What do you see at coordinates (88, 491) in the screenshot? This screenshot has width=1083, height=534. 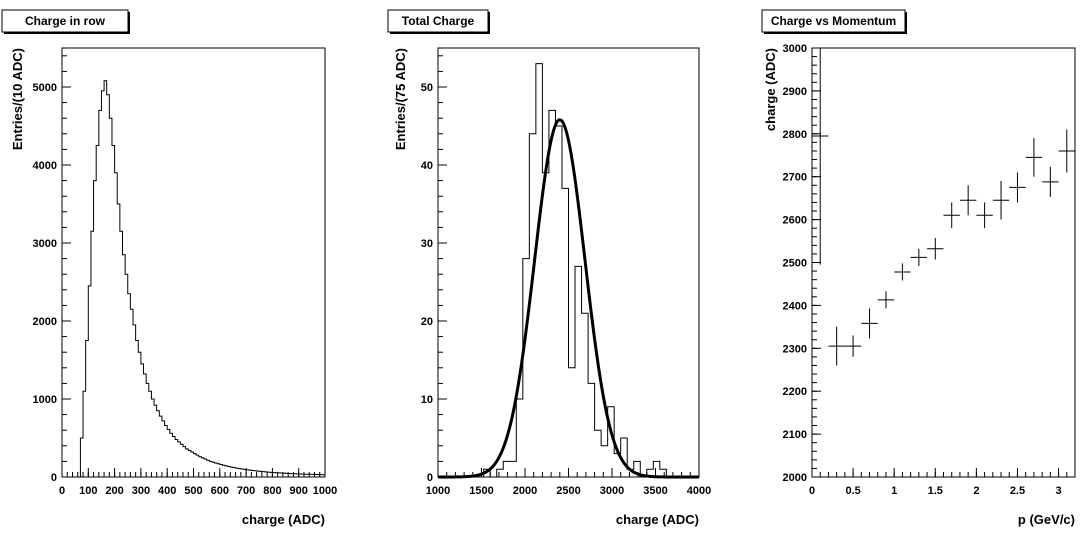 I see `x-tick-label: 100` at bounding box center [88, 491].